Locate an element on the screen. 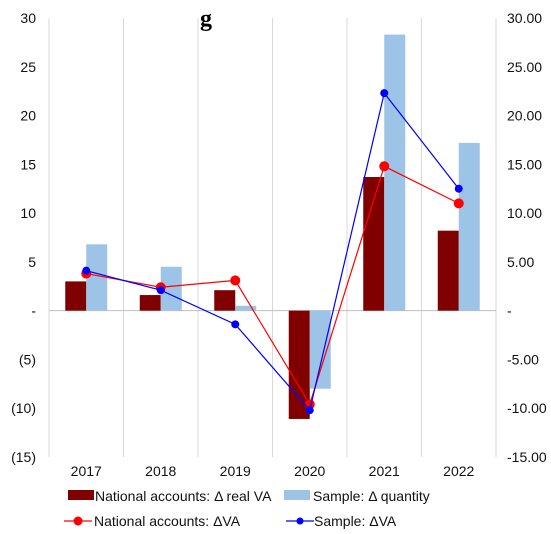 Image resolution: width=551 pixels, height=534 pixels. right-tick-label: 20.00 is located at coordinates (524, 116).